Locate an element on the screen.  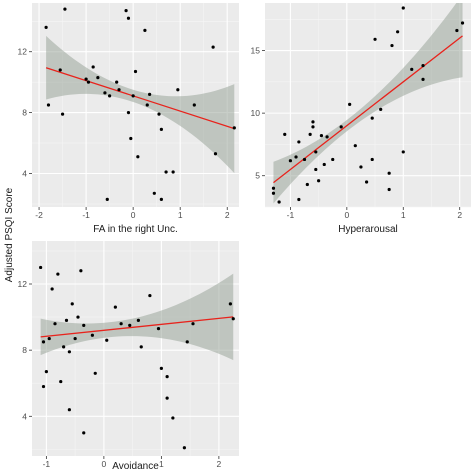
x-axis-label: FA in the right Unc. is located at coordinates (135, 229).